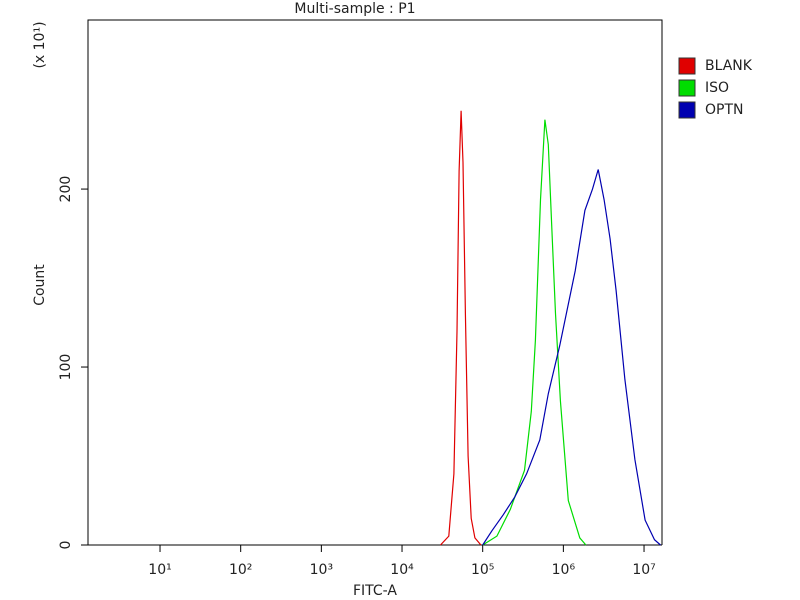 The height and width of the screenshot is (600, 800). Describe the element at coordinates (40, 44) in the screenshot. I see `y-unit-label: (x 10¹)` at that location.